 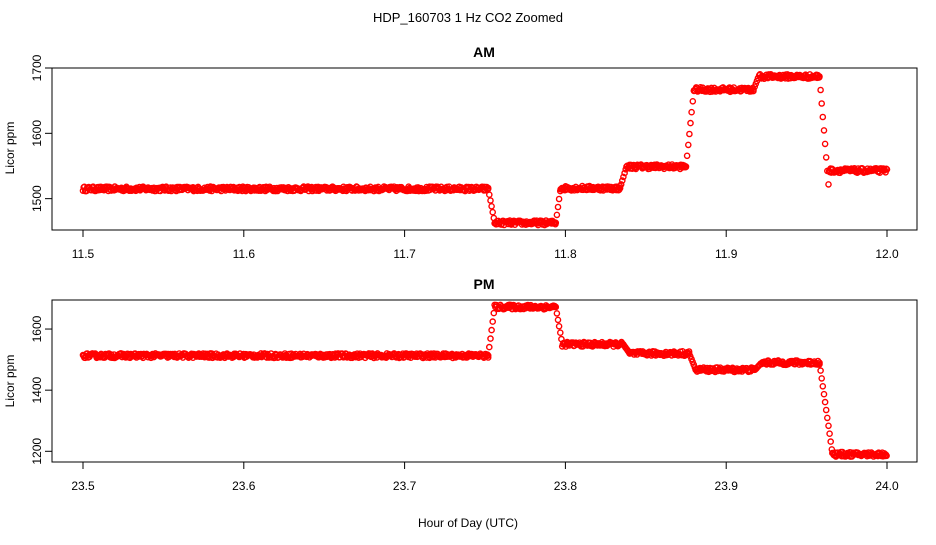 I want to click on pm-x-tick-label: 23.9, so click(x=727, y=486).